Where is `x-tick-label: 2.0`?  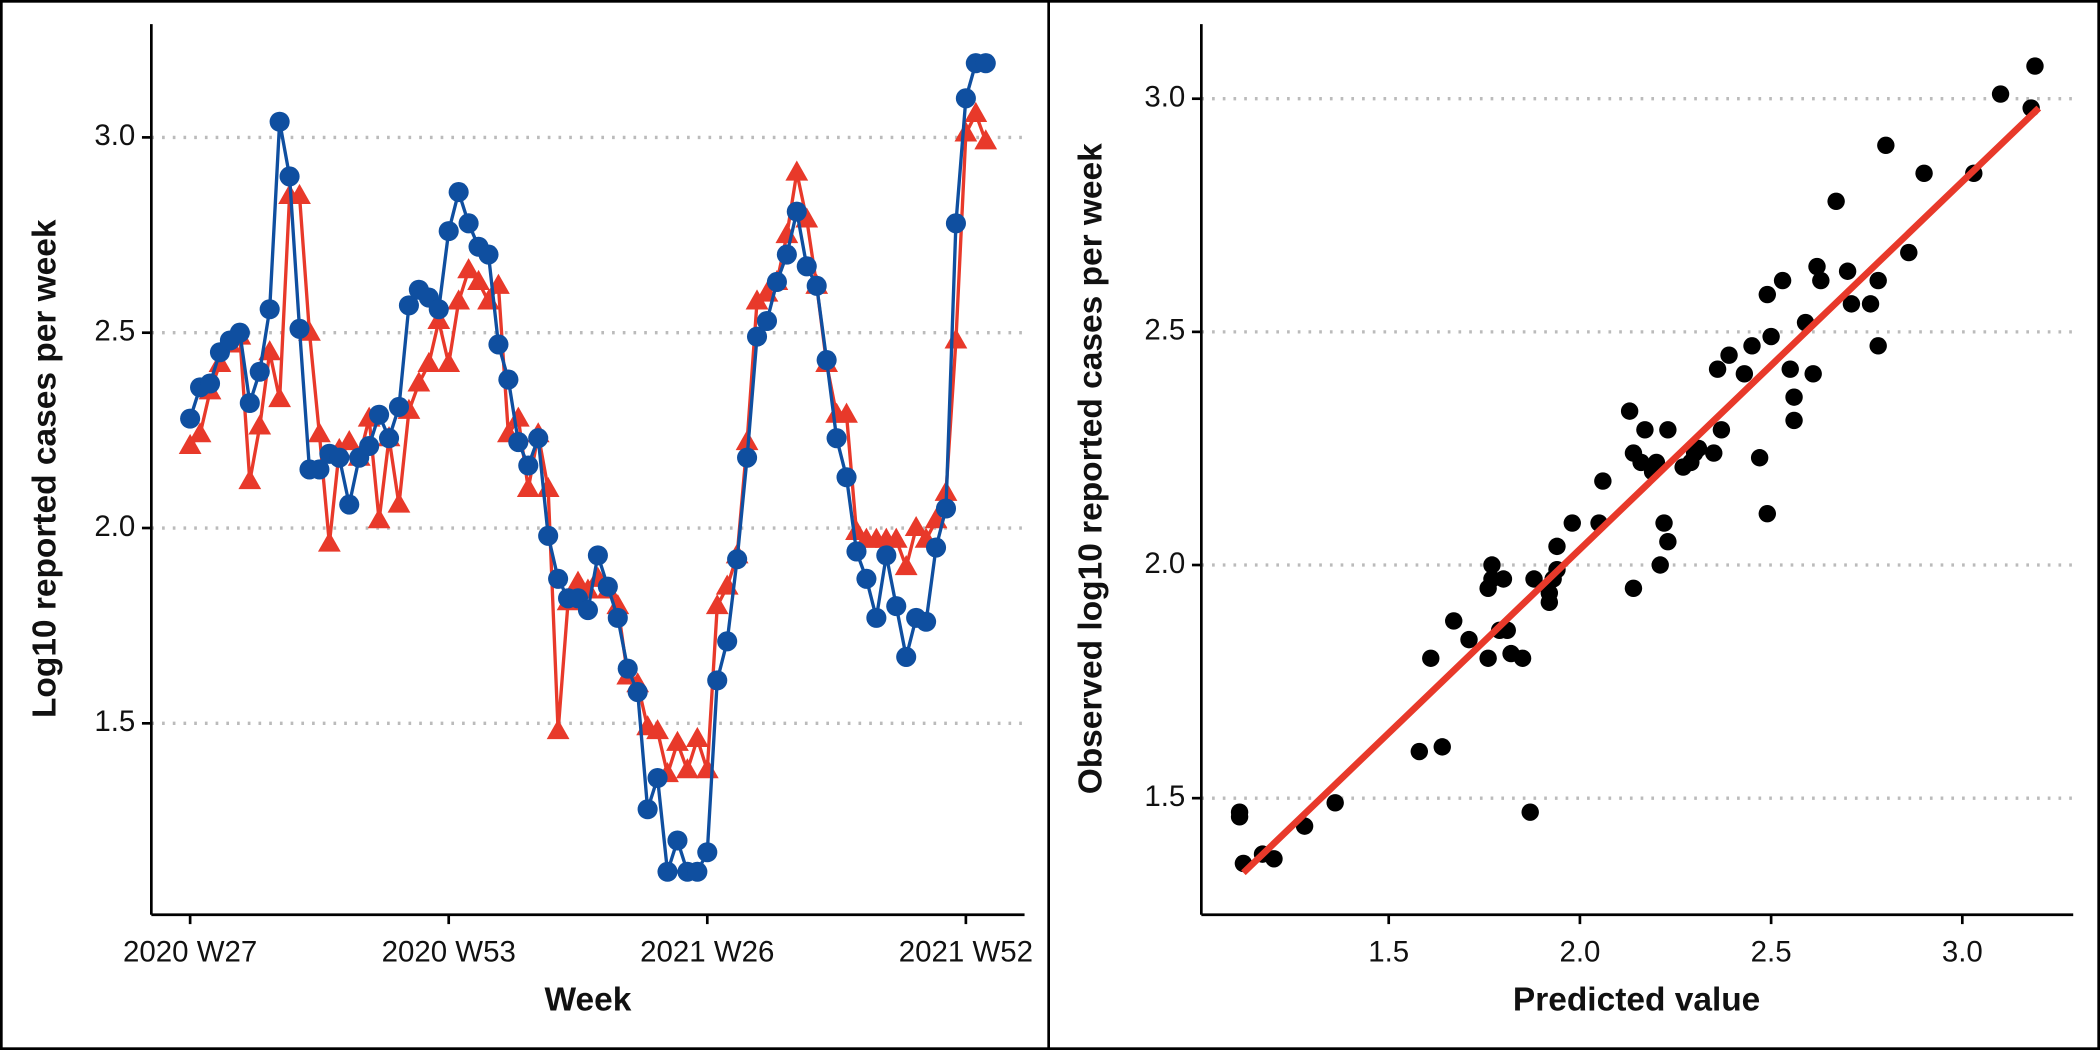 x-tick-label: 2.0 is located at coordinates (1579, 951).